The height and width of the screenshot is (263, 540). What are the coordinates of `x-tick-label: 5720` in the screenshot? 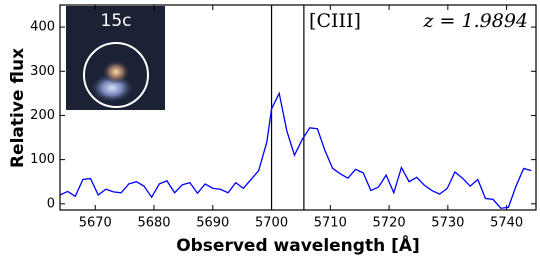 It's located at (389, 223).